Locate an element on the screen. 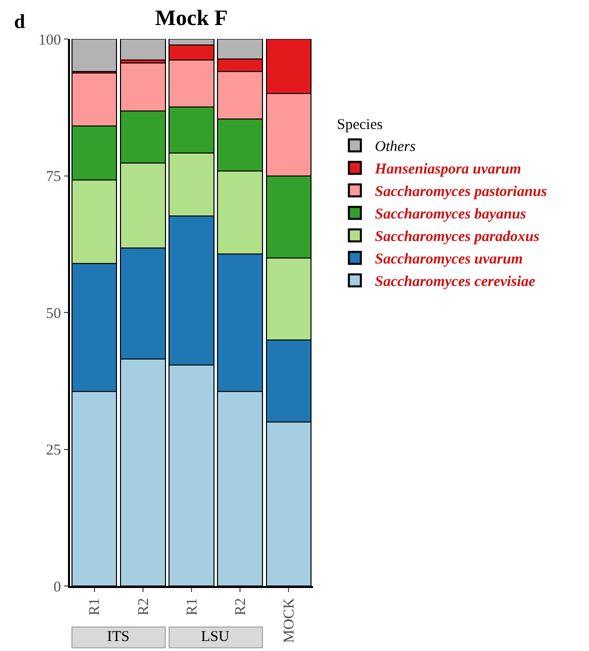 Image resolution: width=589 pixels, height=651 pixels. y-tick-label: 25 is located at coordinates (53, 450).